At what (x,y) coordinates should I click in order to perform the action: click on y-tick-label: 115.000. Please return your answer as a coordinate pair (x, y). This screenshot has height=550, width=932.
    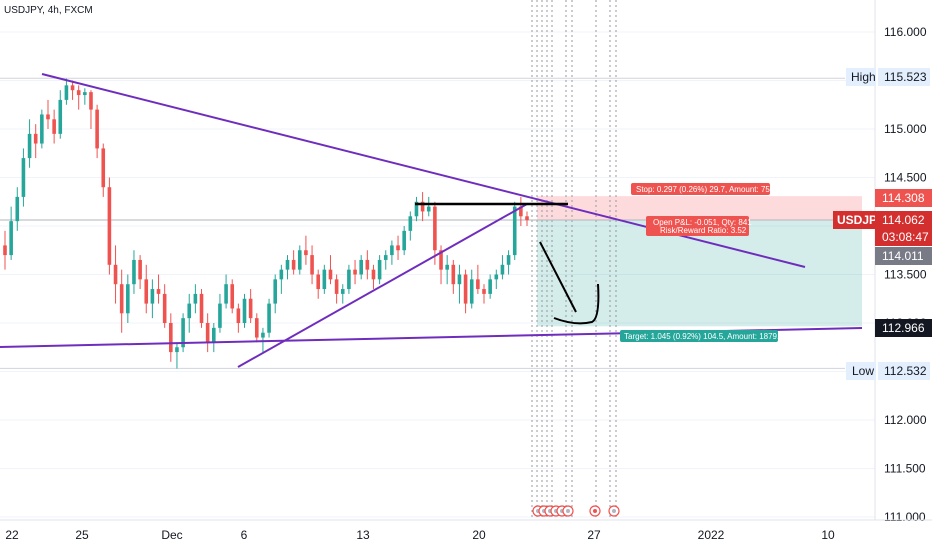
    Looking at the image, I should click on (905, 129).